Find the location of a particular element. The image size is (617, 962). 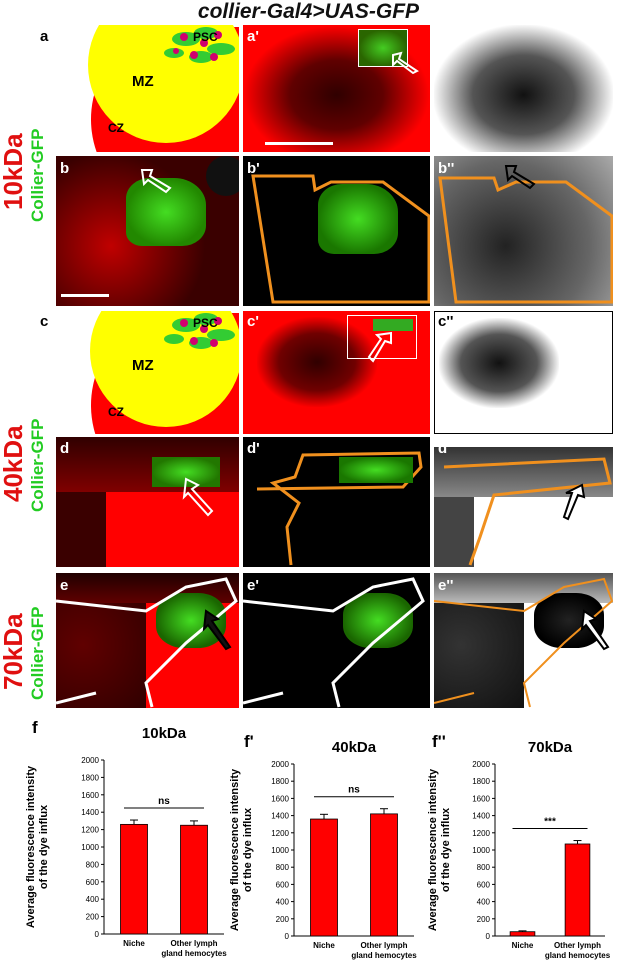

panel-label-b: b is located at coordinates (65, 168).